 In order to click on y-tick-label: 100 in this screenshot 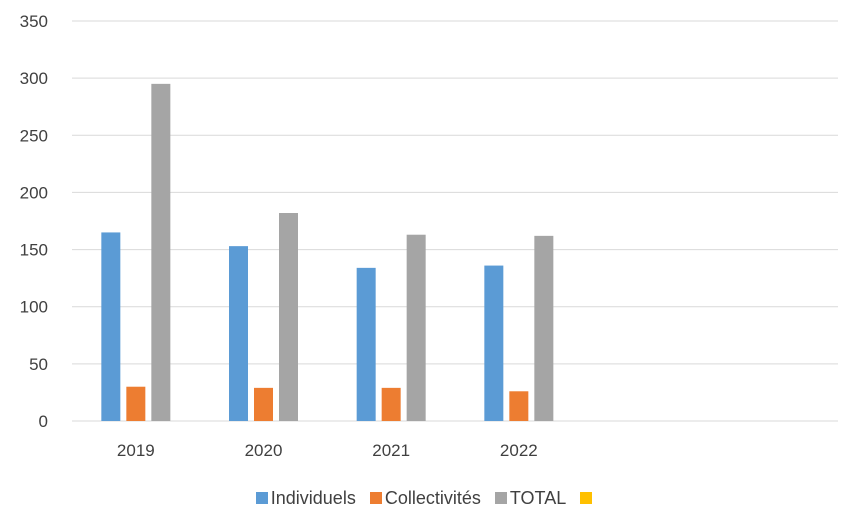, I will do `click(34, 307)`.